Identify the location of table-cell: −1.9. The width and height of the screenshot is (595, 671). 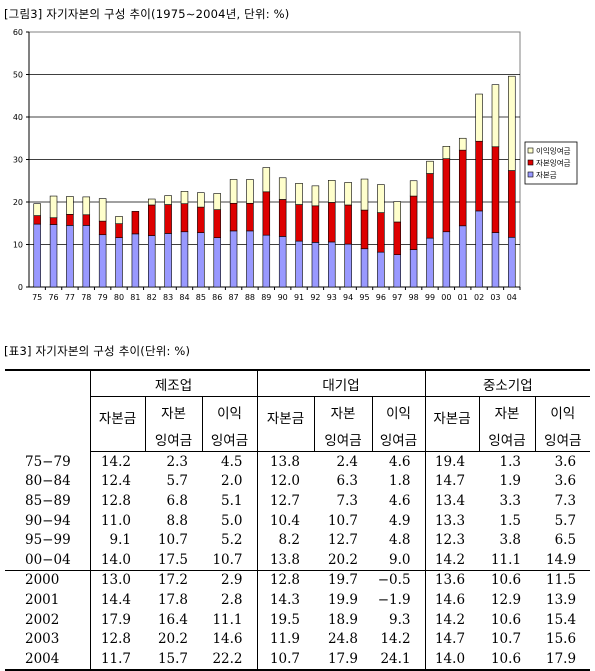
(394, 599).